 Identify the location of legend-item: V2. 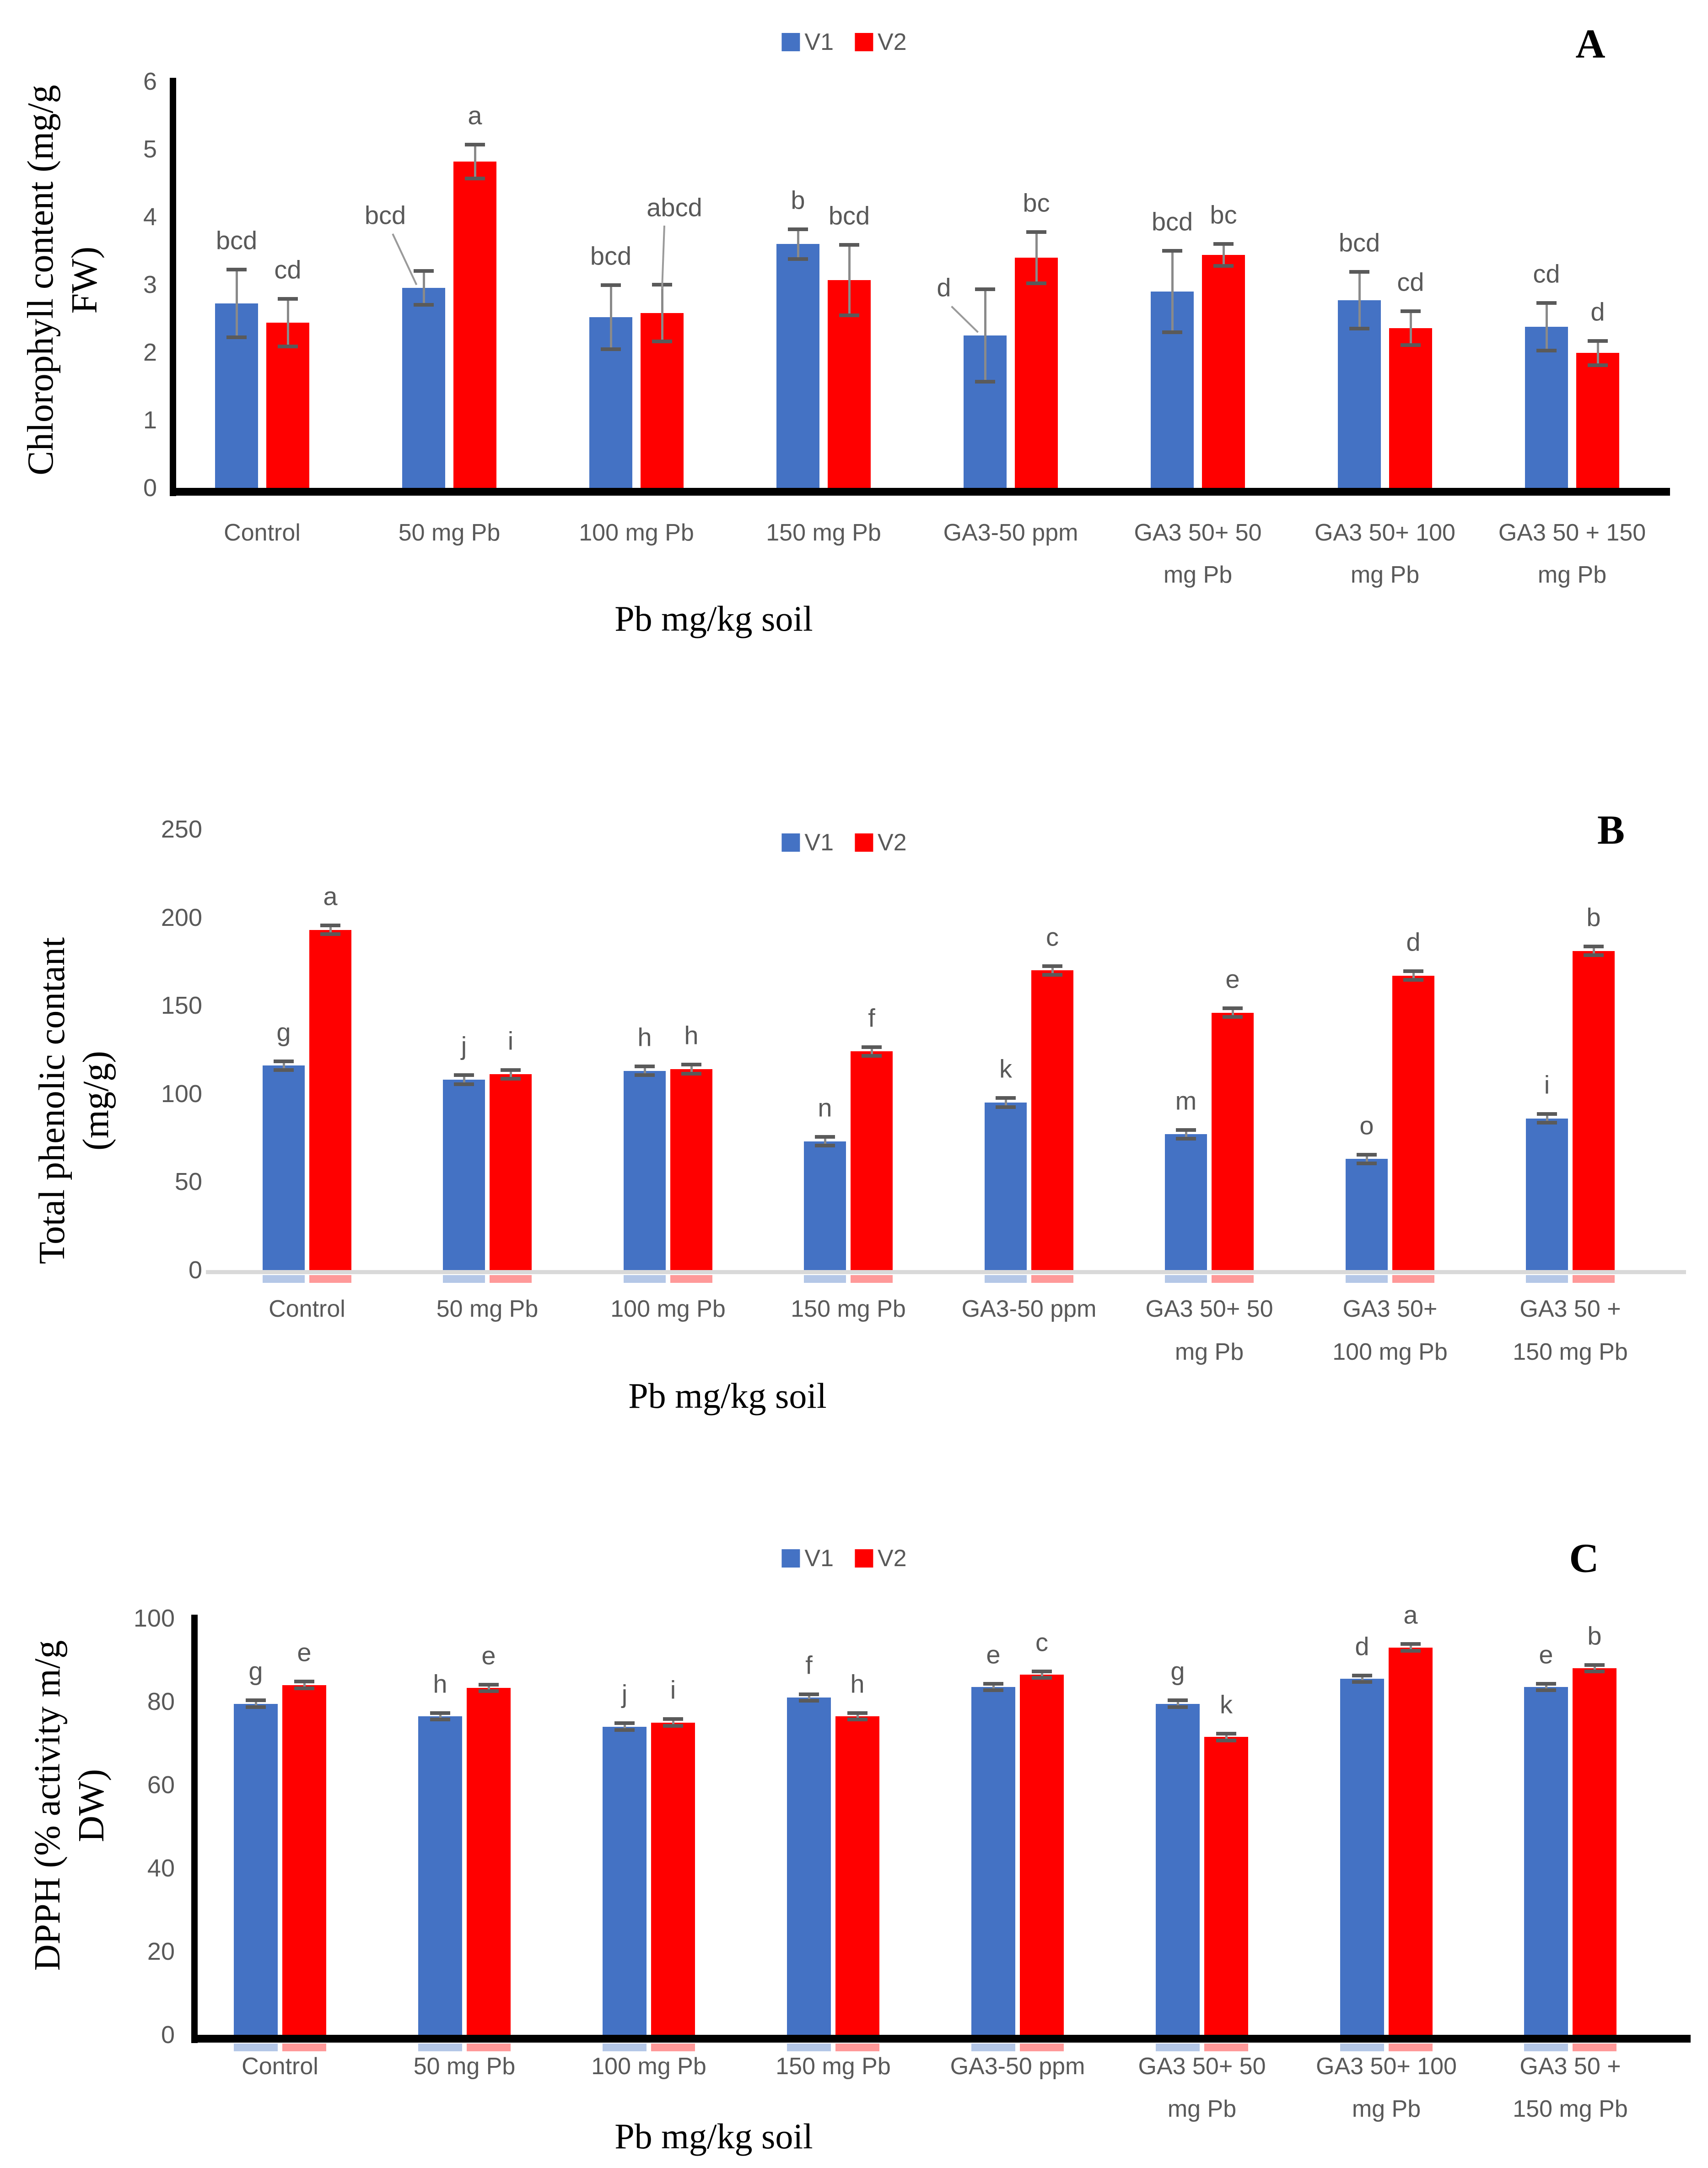
(881, 842).